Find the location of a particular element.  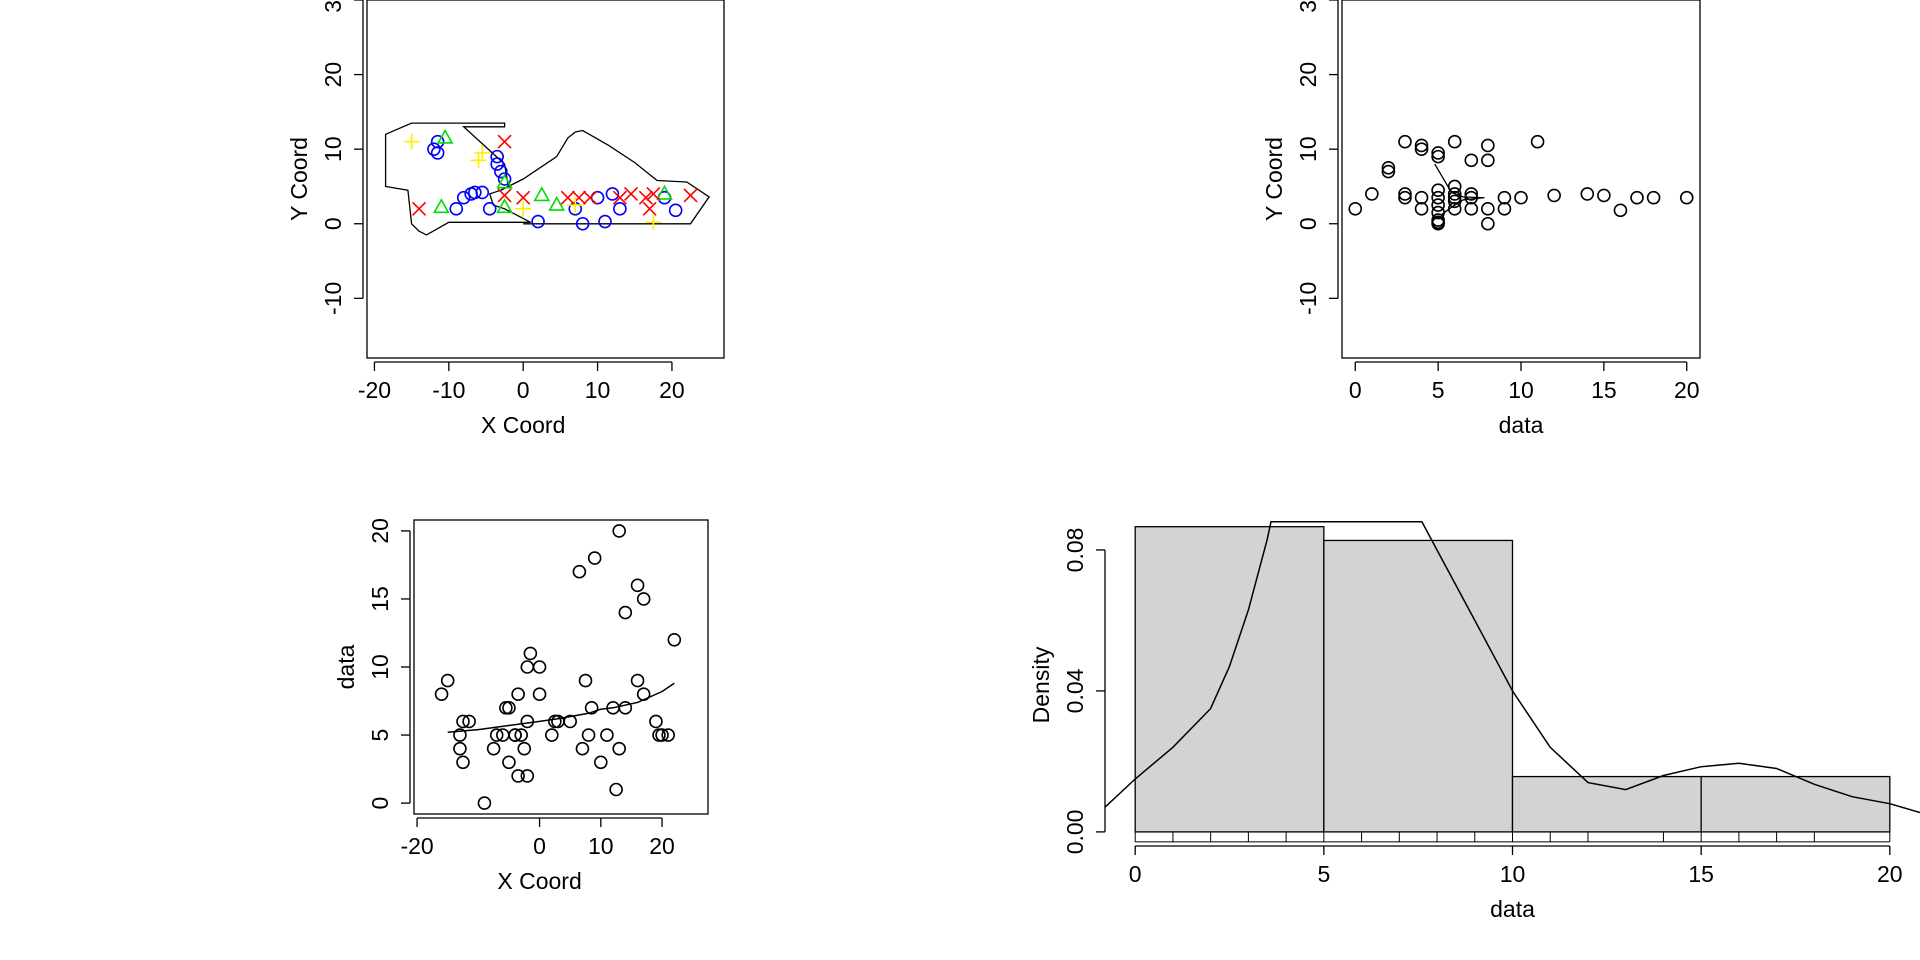

y-tick-label: 0 is located at coordinates (1308, 223).